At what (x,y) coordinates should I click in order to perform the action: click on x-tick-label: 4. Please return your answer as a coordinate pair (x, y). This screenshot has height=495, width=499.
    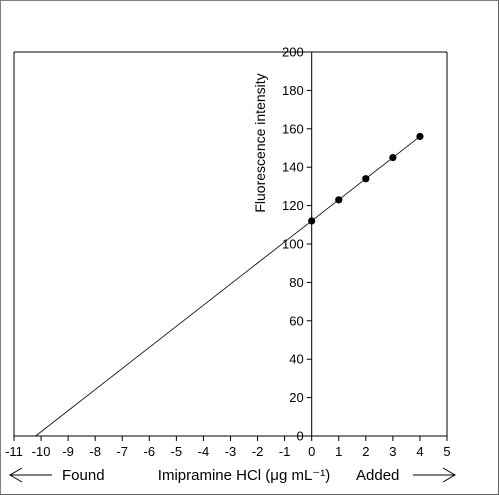
    Looking at the image, I should click on (419, 451).